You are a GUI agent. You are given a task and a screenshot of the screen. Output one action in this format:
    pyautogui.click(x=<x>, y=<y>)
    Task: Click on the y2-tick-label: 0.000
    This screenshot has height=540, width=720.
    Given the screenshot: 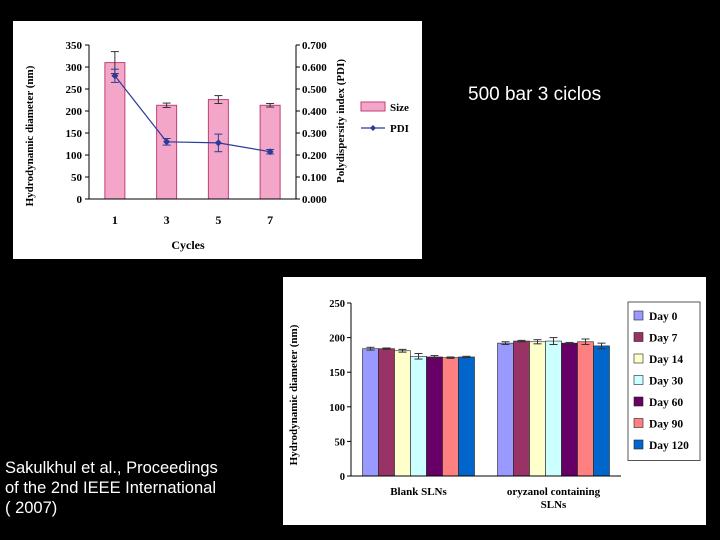 What is the action you would take?
    pyautogui.click(x=314, y=200)
    